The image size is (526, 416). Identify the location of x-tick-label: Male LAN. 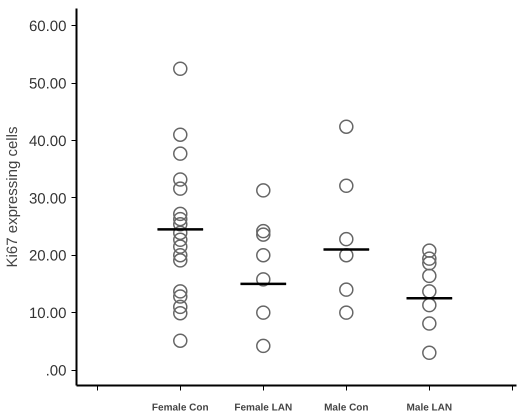
(429, 408).